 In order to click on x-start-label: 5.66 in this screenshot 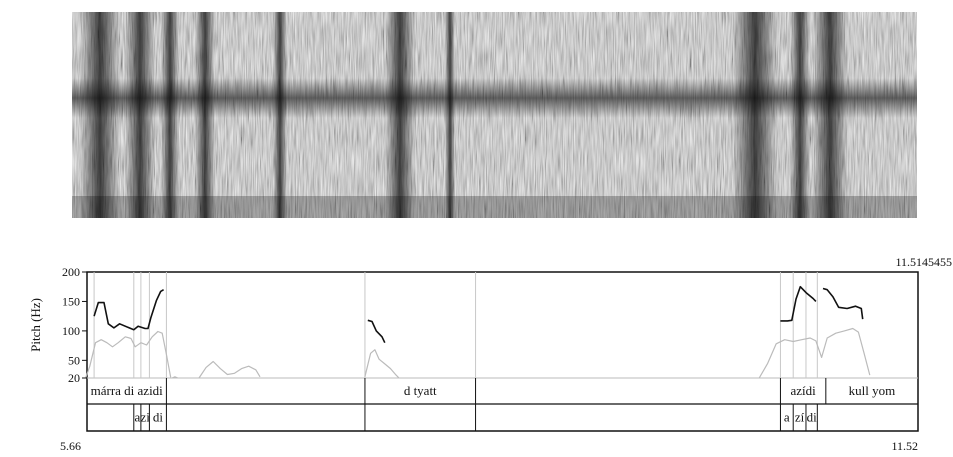, I will do `click(70, 445)`.